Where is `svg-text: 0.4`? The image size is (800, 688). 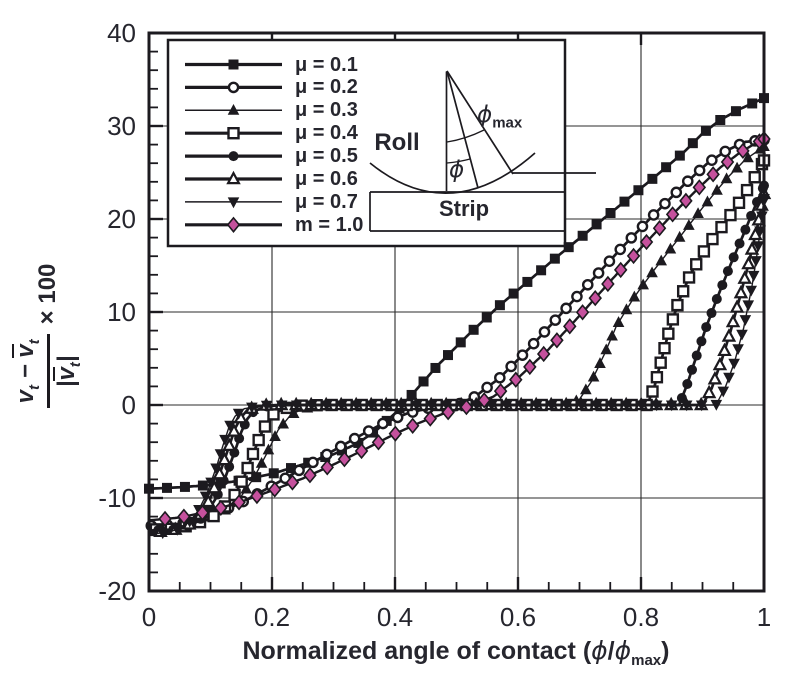 svg-text: 0.4 is located at coordinates (395, 617).